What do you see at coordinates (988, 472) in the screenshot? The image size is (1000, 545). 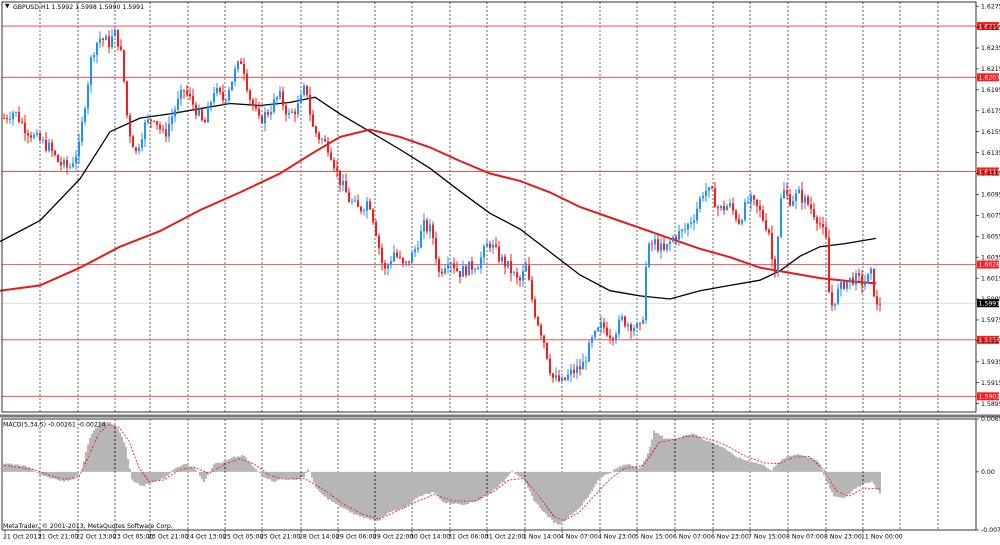 I see `macd-y-tick-label: 0.00` at bounding box center [988, 472].